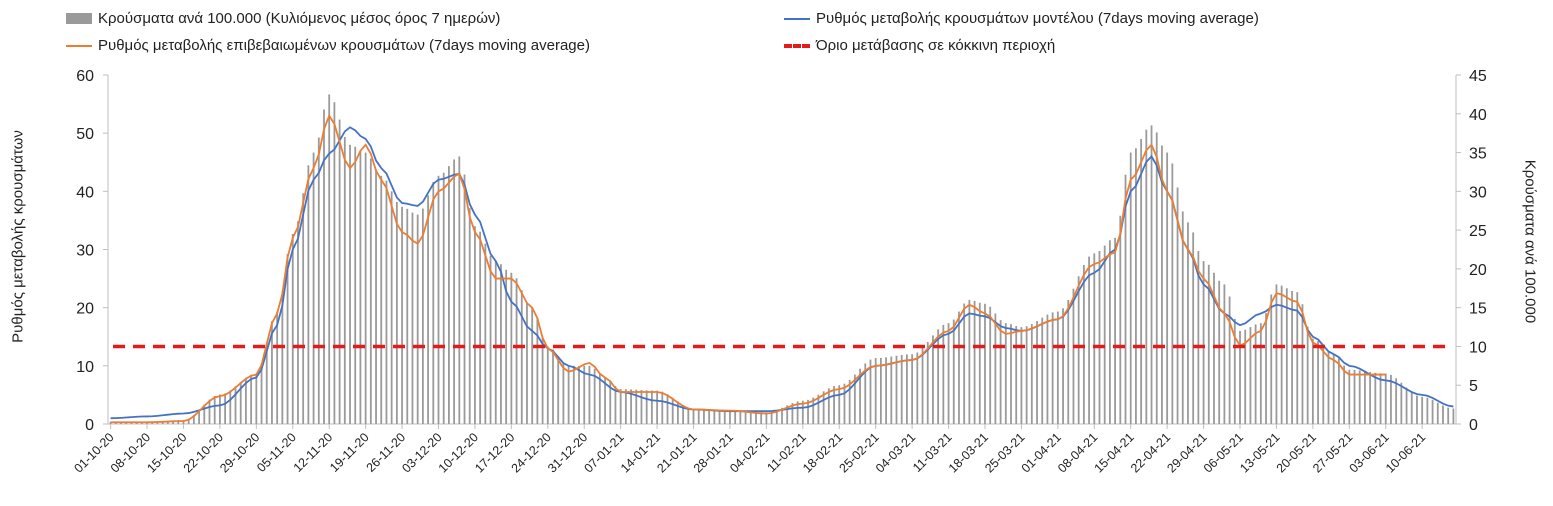  What do you see at coordinates (85, 134) in the screenshot?
I see `y-left-tick-label: 50` at bounding box center [85, 134].